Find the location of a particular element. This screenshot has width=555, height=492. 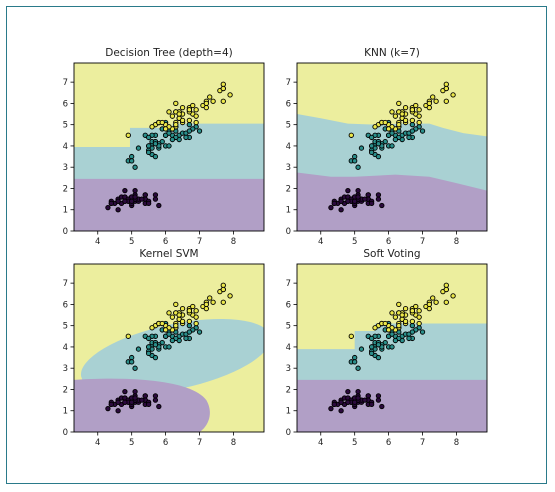

x-tick-label: 6 is located at coordinates (388, 443).